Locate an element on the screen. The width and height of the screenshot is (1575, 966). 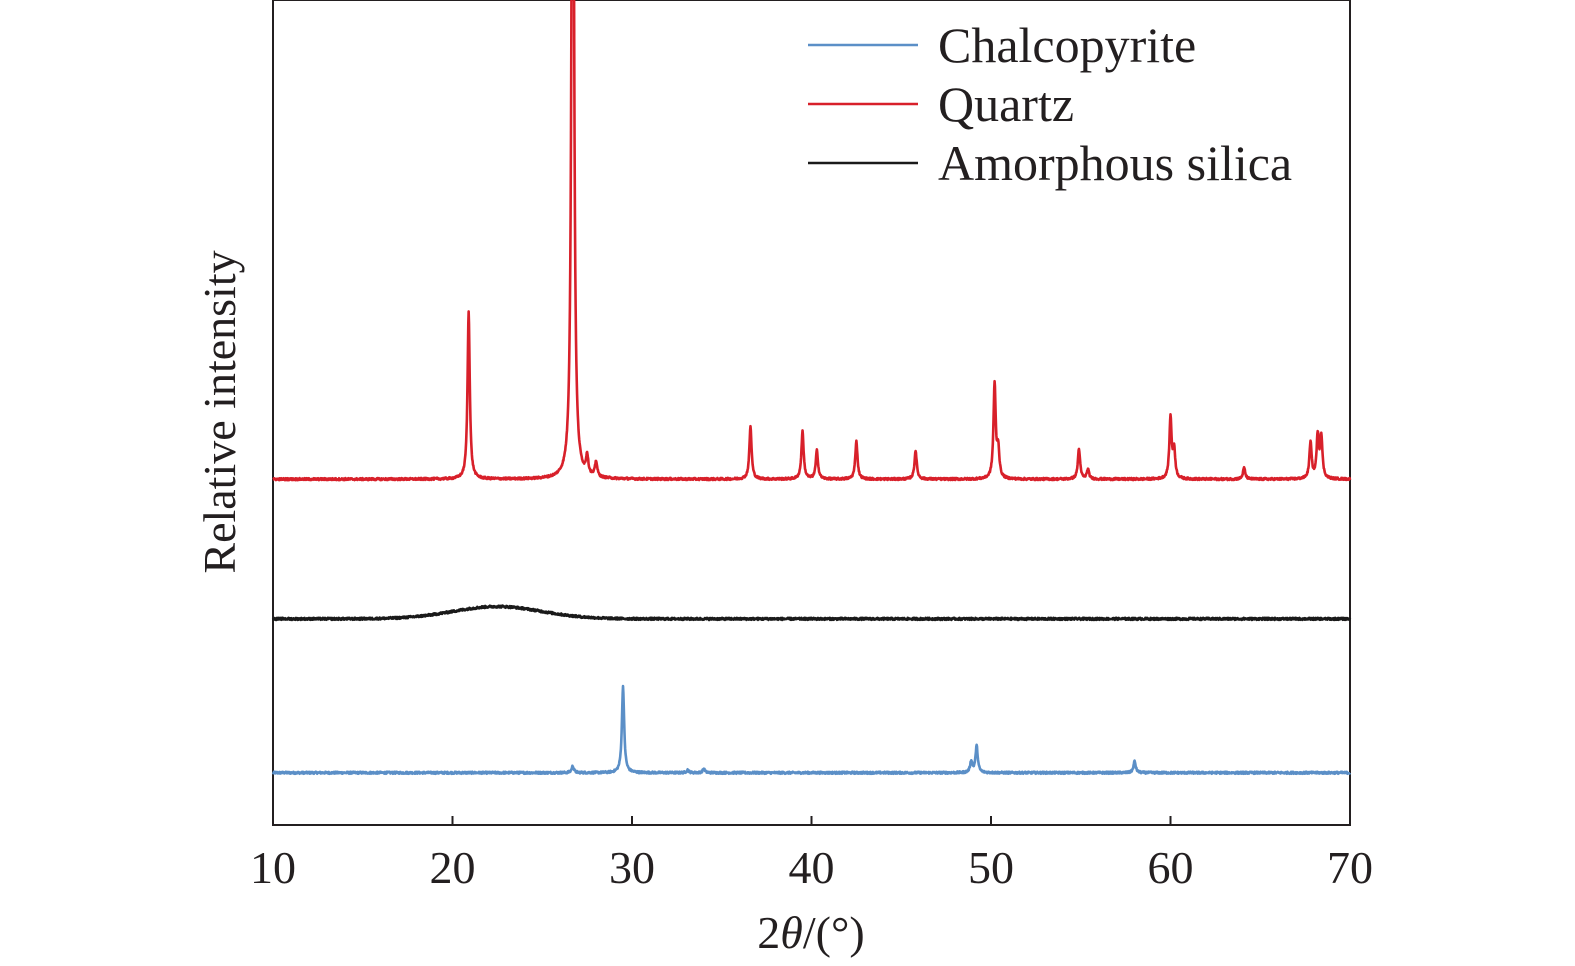
x-tick-label: 60 is located at coordinates (1171, 867).